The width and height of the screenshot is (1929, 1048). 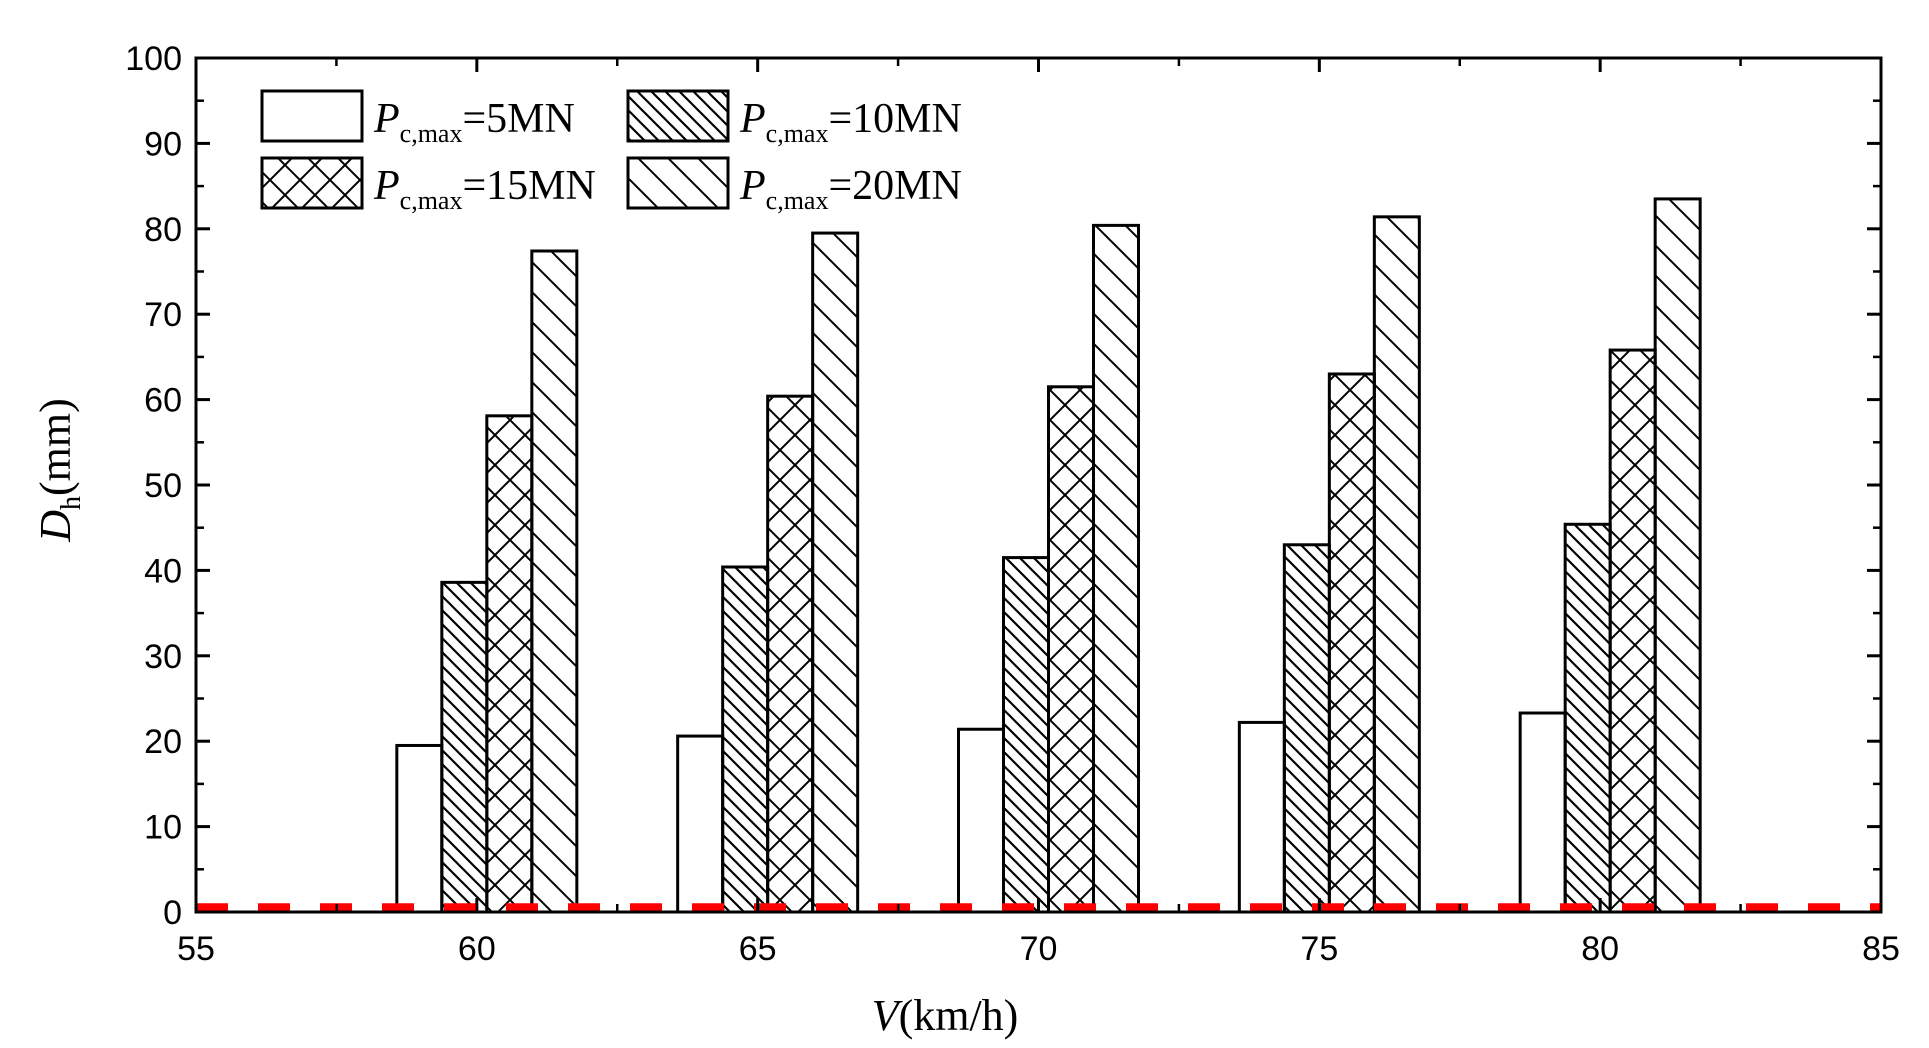 I want to click on y-tick-label: 50, so click(x=163, y=486).